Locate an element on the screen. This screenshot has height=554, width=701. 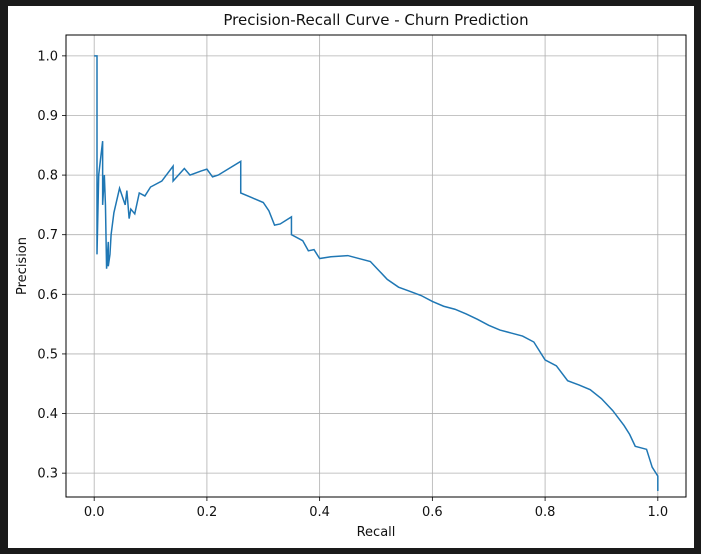
y-tick-label: 0.5 is located at coordinates (47, 354).